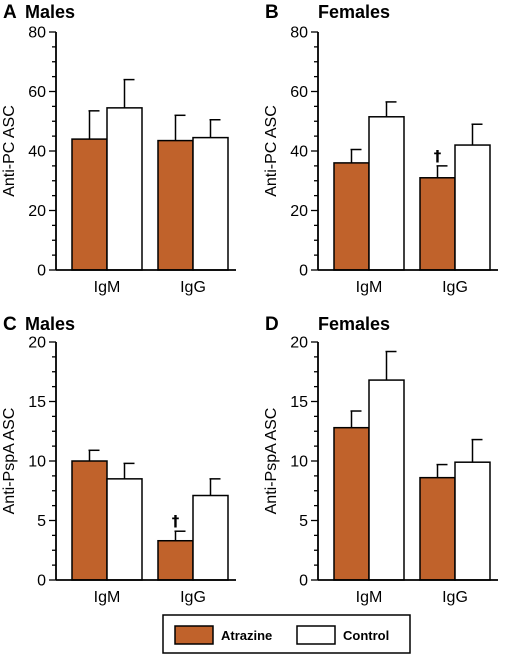 This screenshot has width=520, height=655. What do you see at coordinates (316, 635) in the screenshot?
I see `legend-swatch-control` at bounding box center [316, 635].